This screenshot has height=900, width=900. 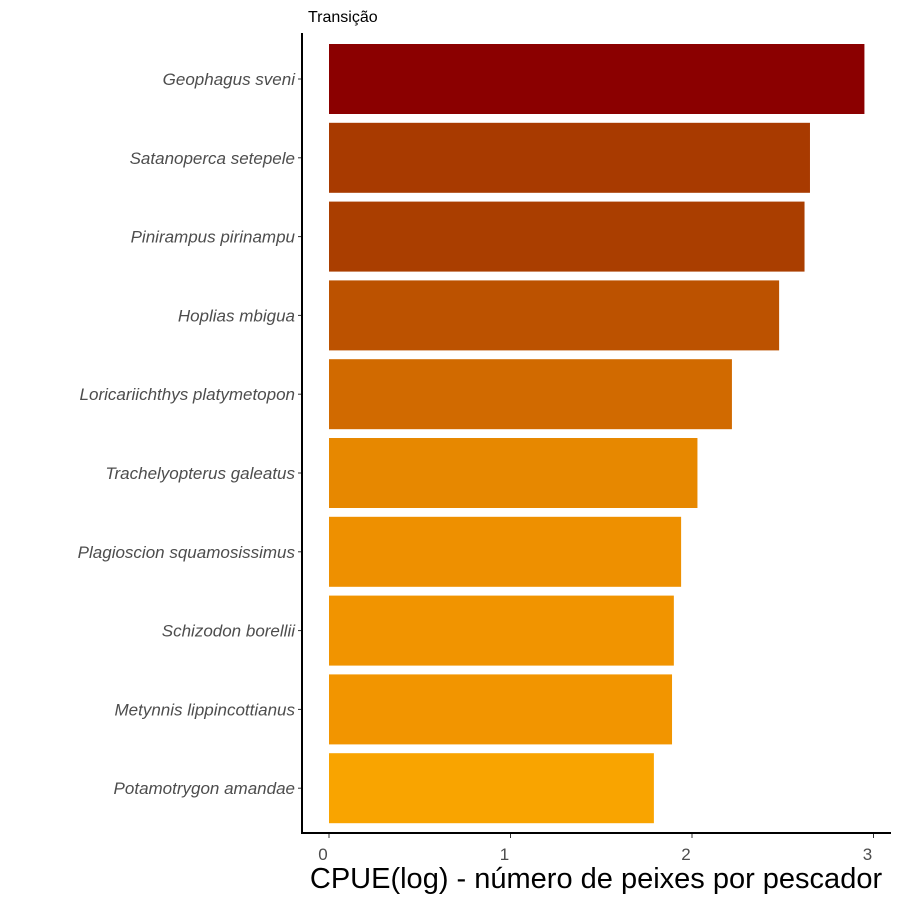 What do you see at coordinates (212, 158) in the screenshot?
I see `y-tick-label: Satanoperca setepele` at bounding box center [212, 158].